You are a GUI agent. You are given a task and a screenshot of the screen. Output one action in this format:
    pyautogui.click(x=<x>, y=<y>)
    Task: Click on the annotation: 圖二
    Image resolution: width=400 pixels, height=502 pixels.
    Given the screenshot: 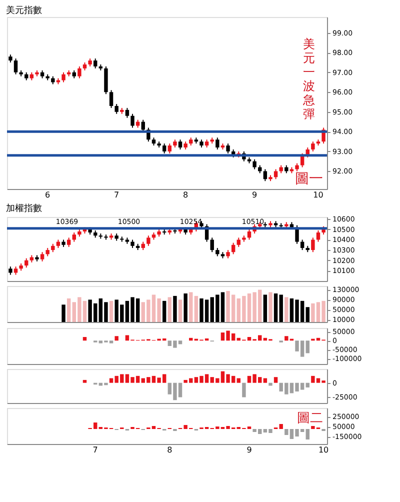 What is the action you would take?
    pyautogui.click(x=310, y=418)
    